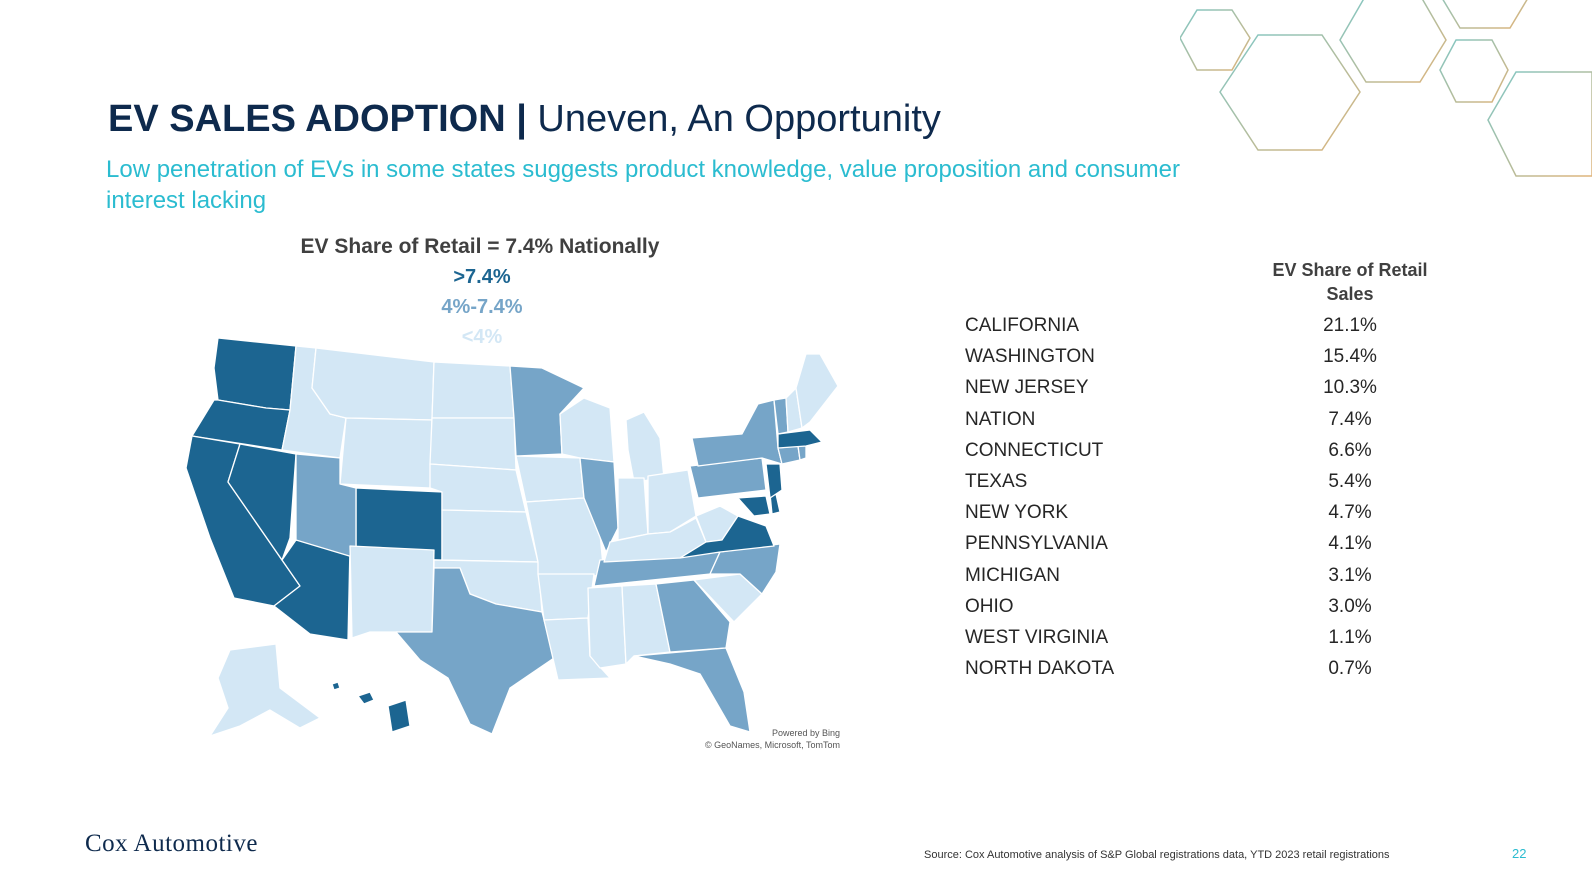 The width and height of the screenshot is (1592, 894). I want to click on state-nevada, so click(262, 502).